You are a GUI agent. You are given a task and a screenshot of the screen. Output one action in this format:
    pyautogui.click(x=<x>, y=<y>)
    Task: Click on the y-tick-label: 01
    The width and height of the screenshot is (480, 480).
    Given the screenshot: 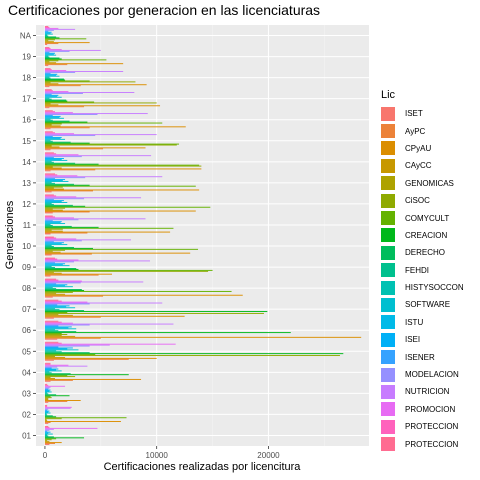 What is the action you would take?
    pyautogui.click(x=26, y=435)
    